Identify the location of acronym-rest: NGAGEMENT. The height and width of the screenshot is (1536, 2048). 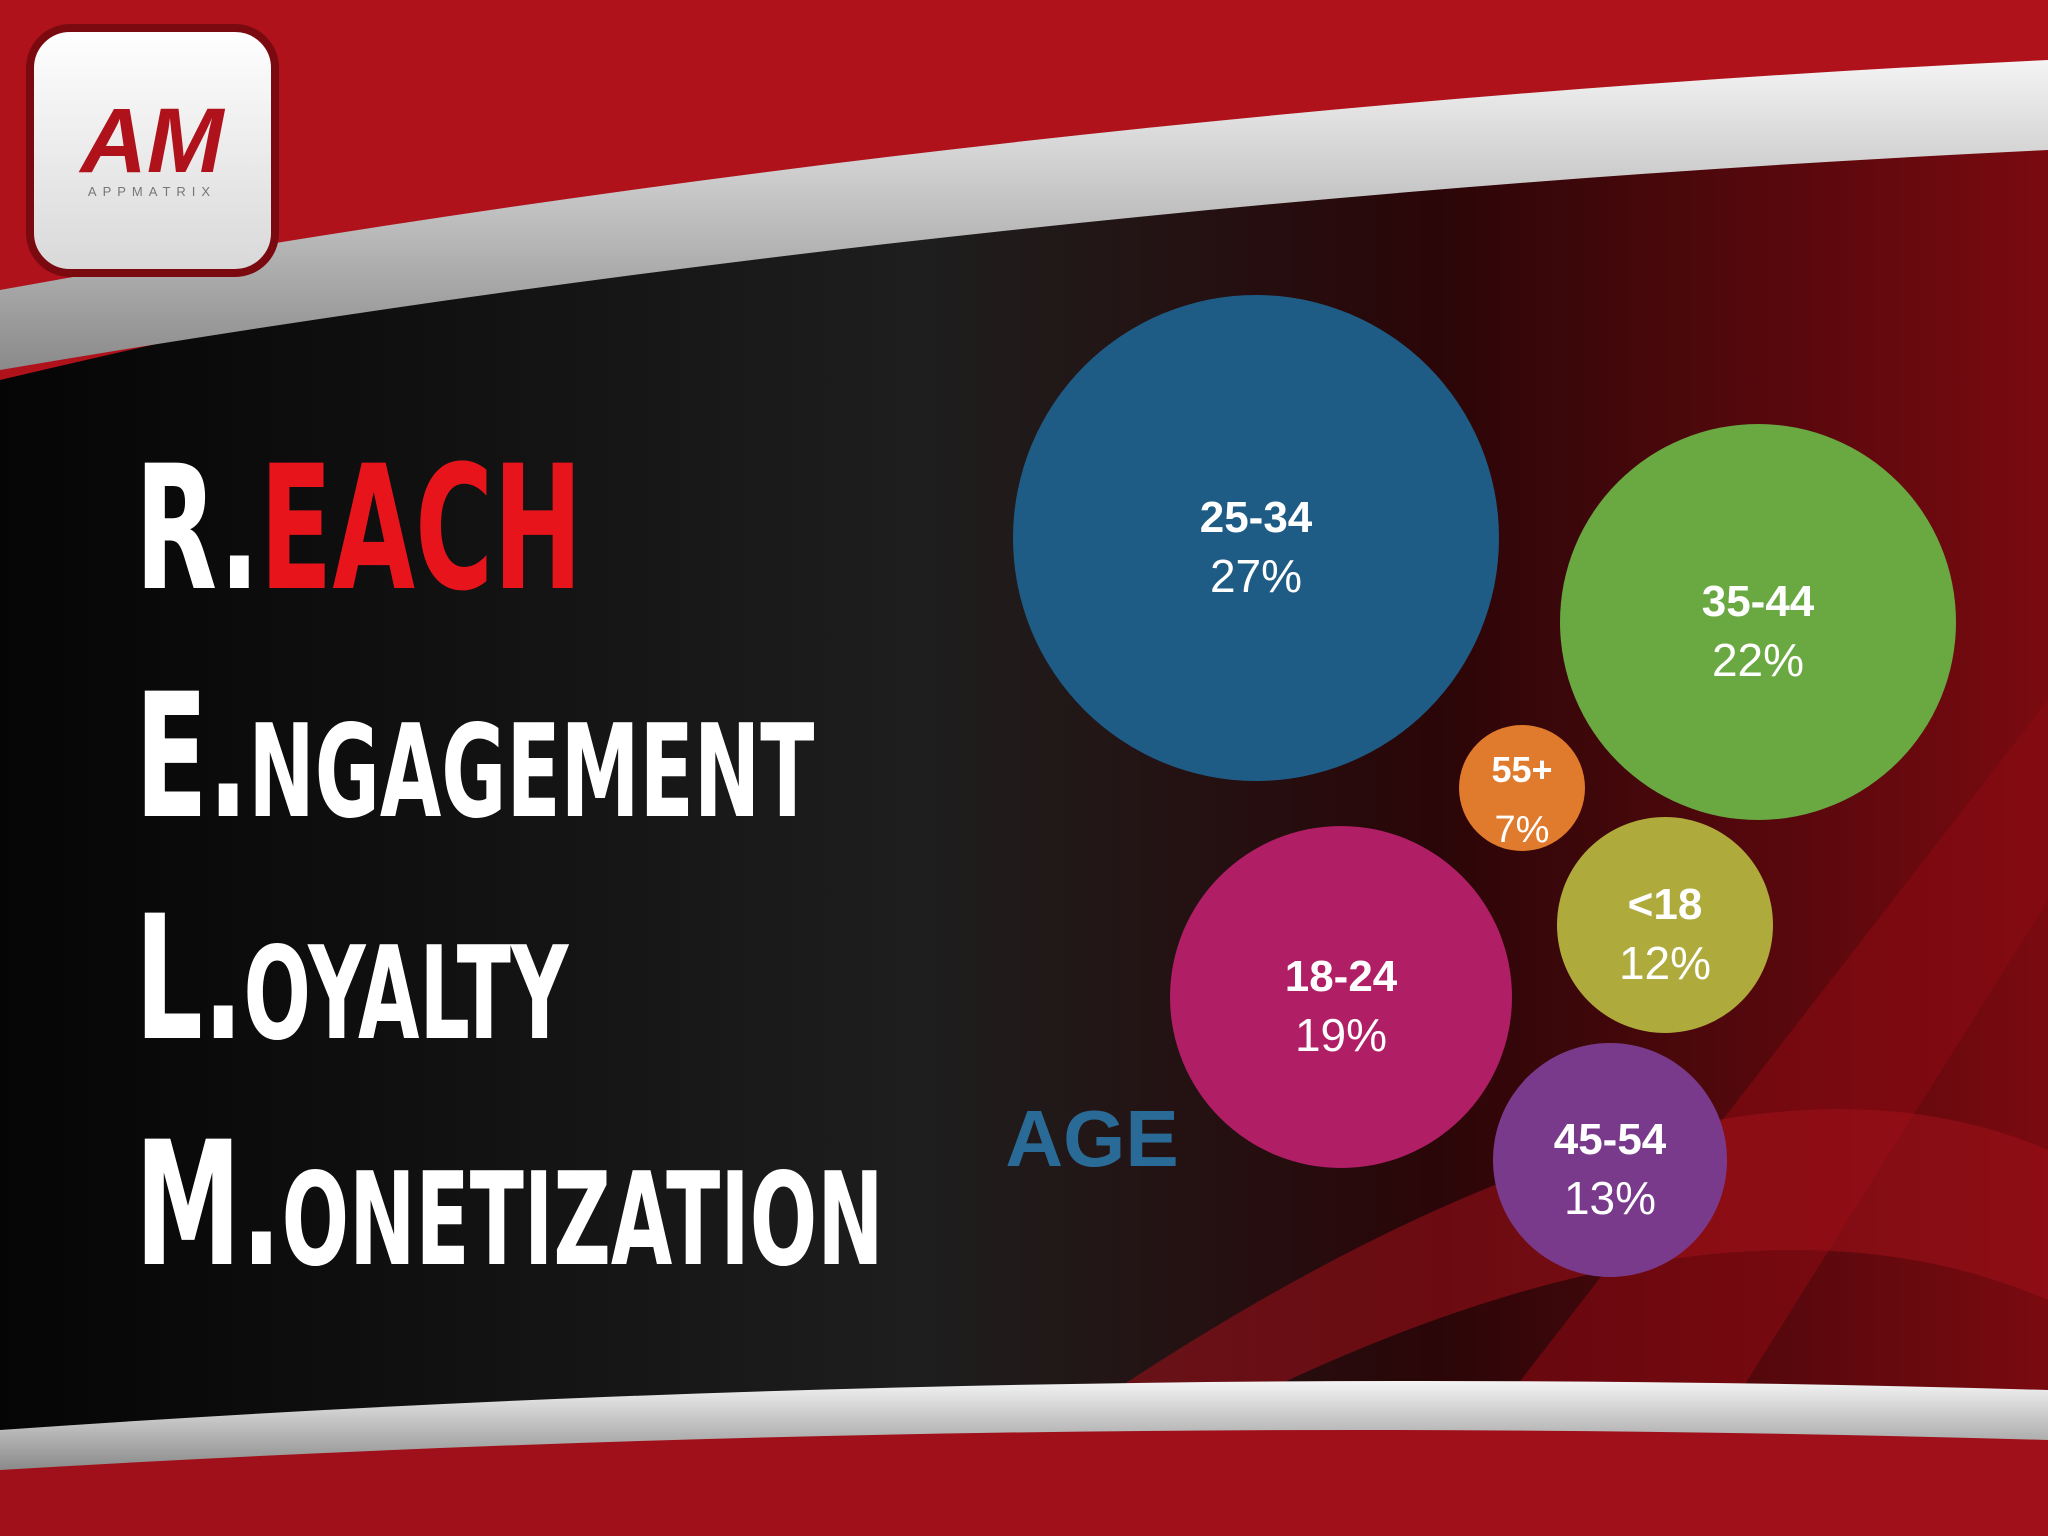
(531, 772).